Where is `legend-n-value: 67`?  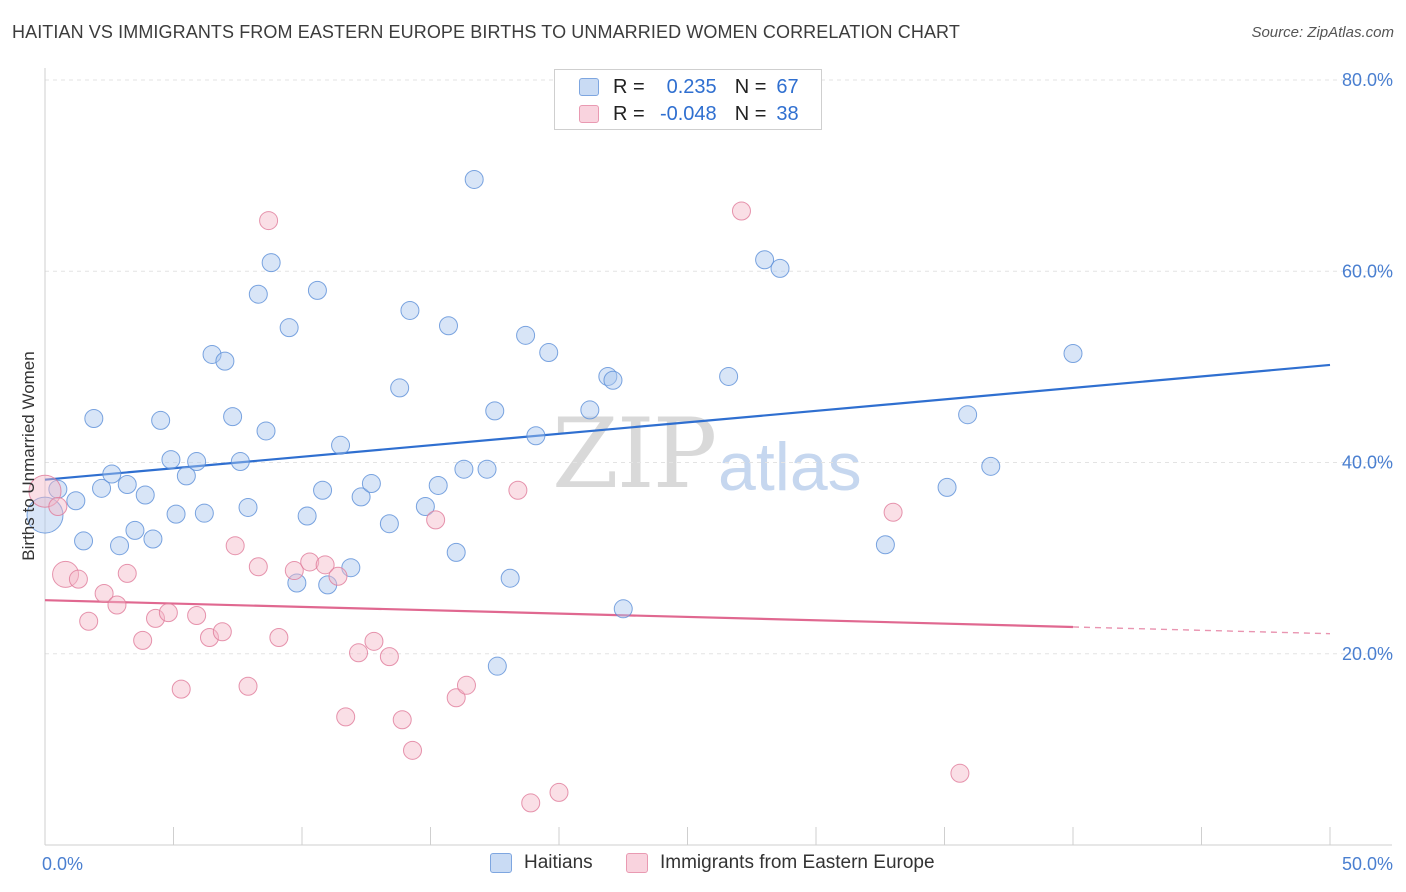 legend-n-value: 67 is located at coordinates (787, 86).